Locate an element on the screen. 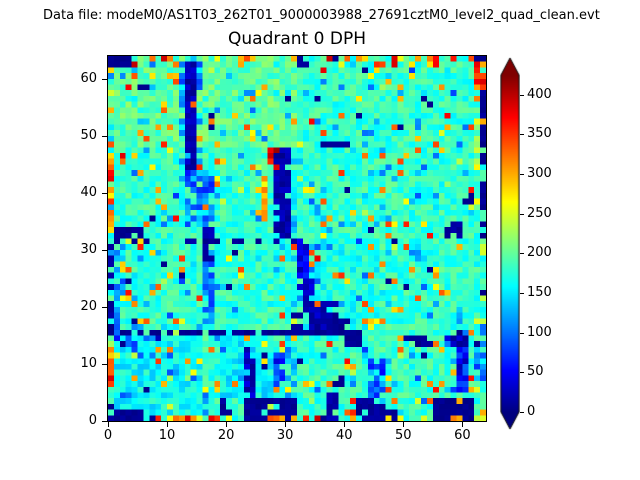  y-tick-label: 30 is located at coordinates (88, 249).